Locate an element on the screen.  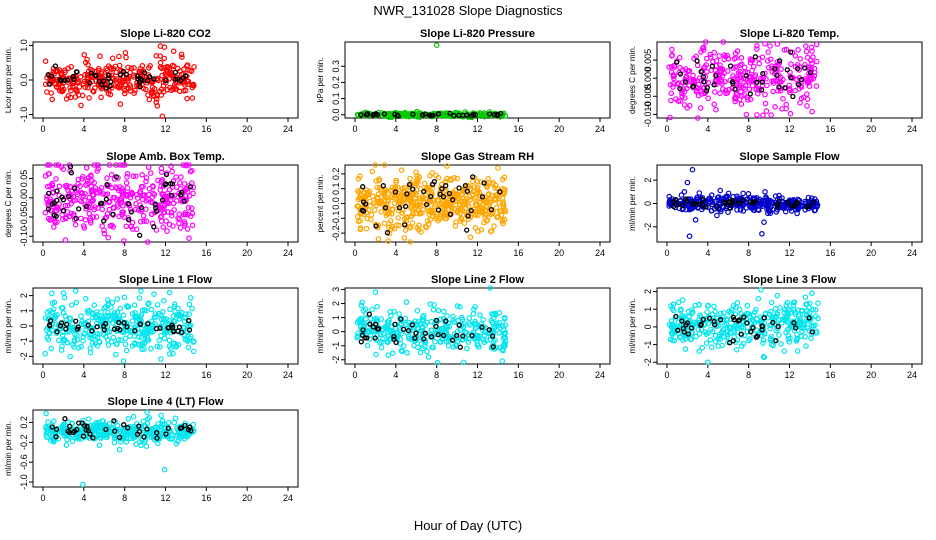
y-tick-label: 0.2 is located at coordinates (336, 174).